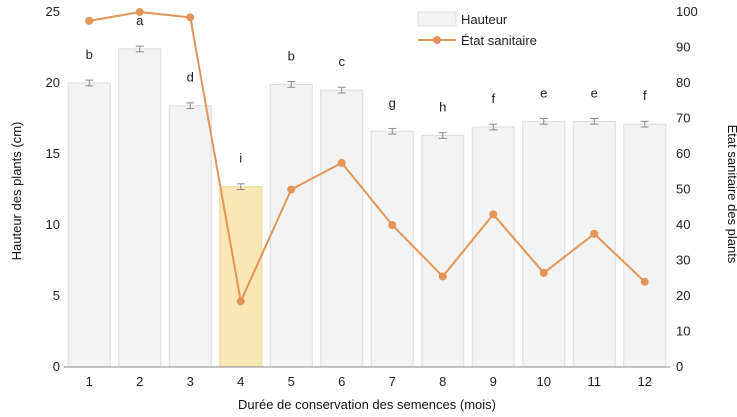 The height and width of the screenshot is (417, 737). What do you see at coordinates (89, 54) in the screenshot?
I see `significance-letter-month-1: b` at bounding box center [89, 54].